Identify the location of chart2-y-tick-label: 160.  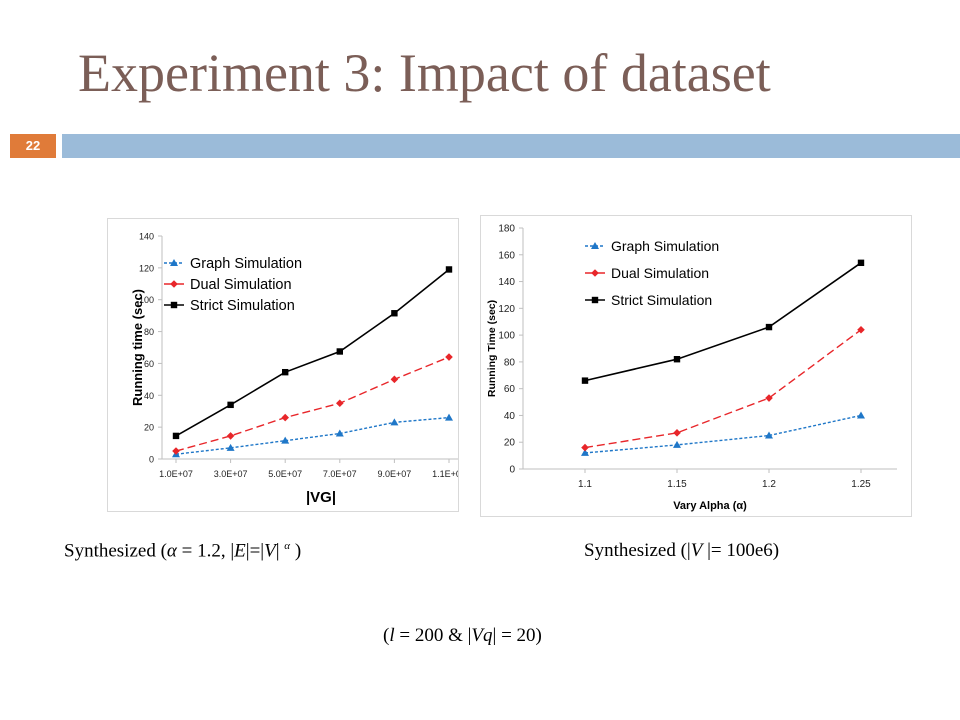
(506, 255).